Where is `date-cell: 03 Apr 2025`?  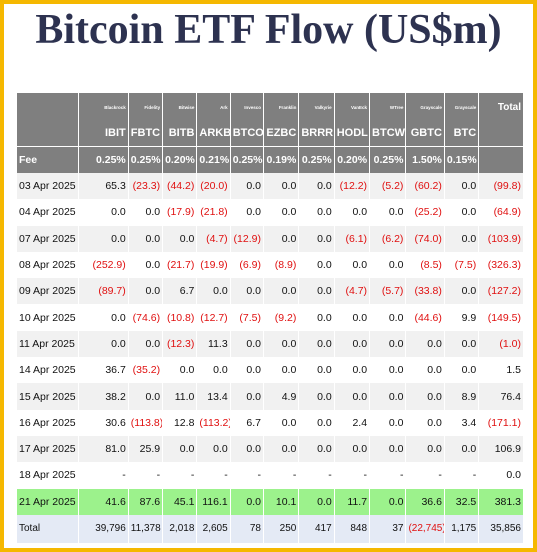
date-cell: 03 Apr 2025 is located at coordinates (48, 186).